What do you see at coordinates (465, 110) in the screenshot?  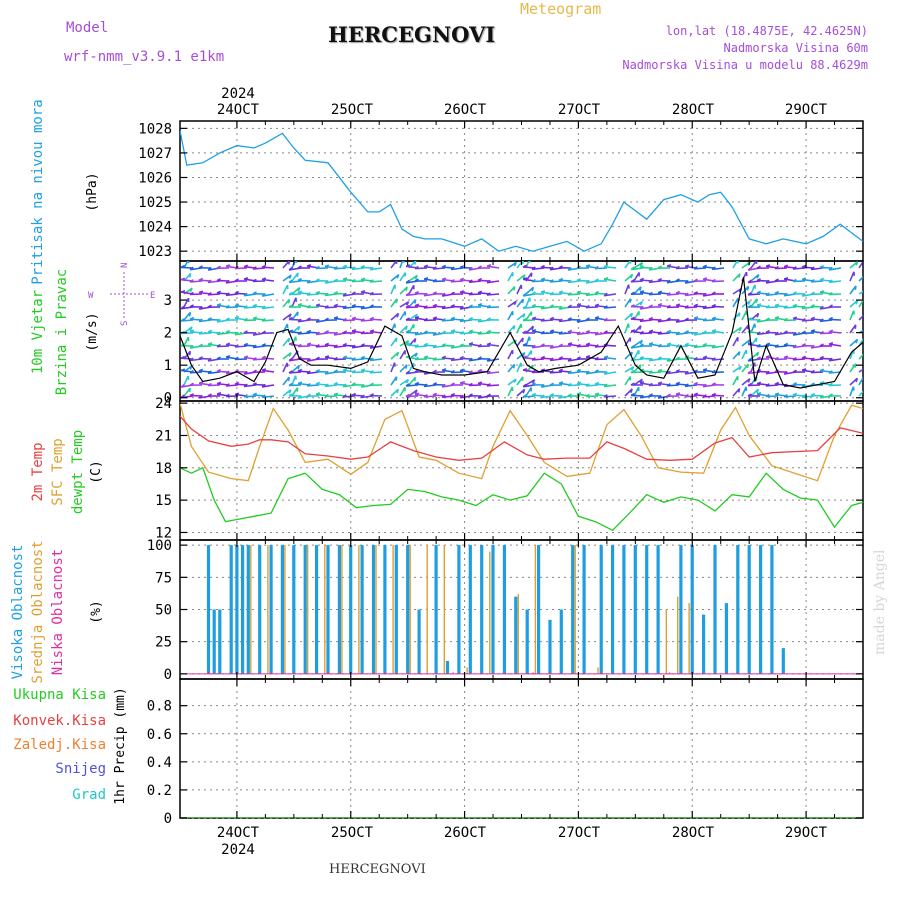 I see `top-date-tick: 26OCT` at bounding box center [465, 110].